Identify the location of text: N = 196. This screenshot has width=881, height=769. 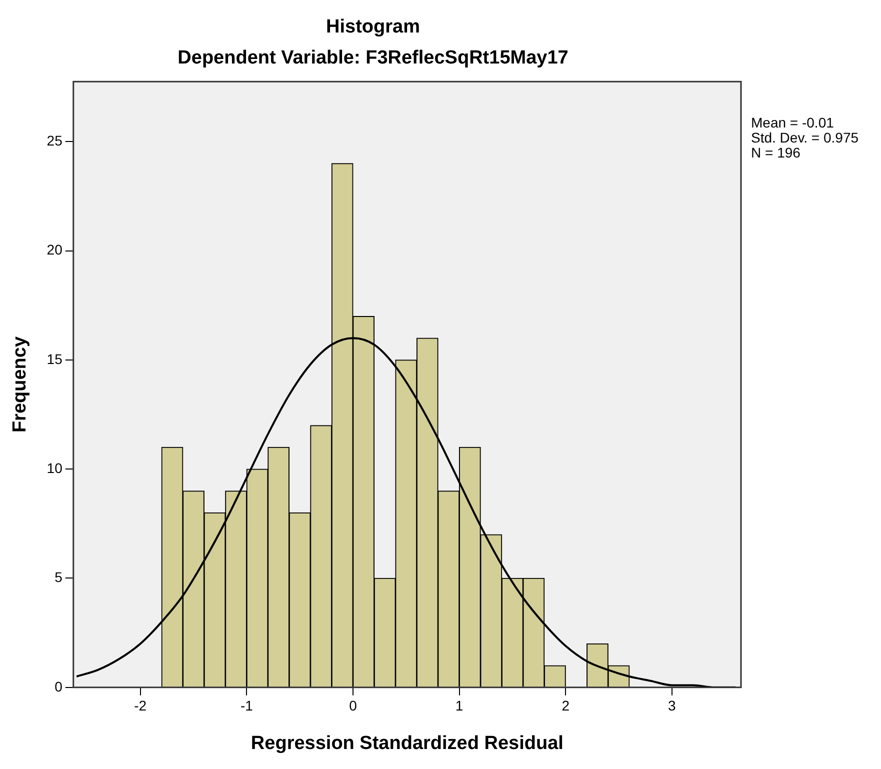
(776, 152).